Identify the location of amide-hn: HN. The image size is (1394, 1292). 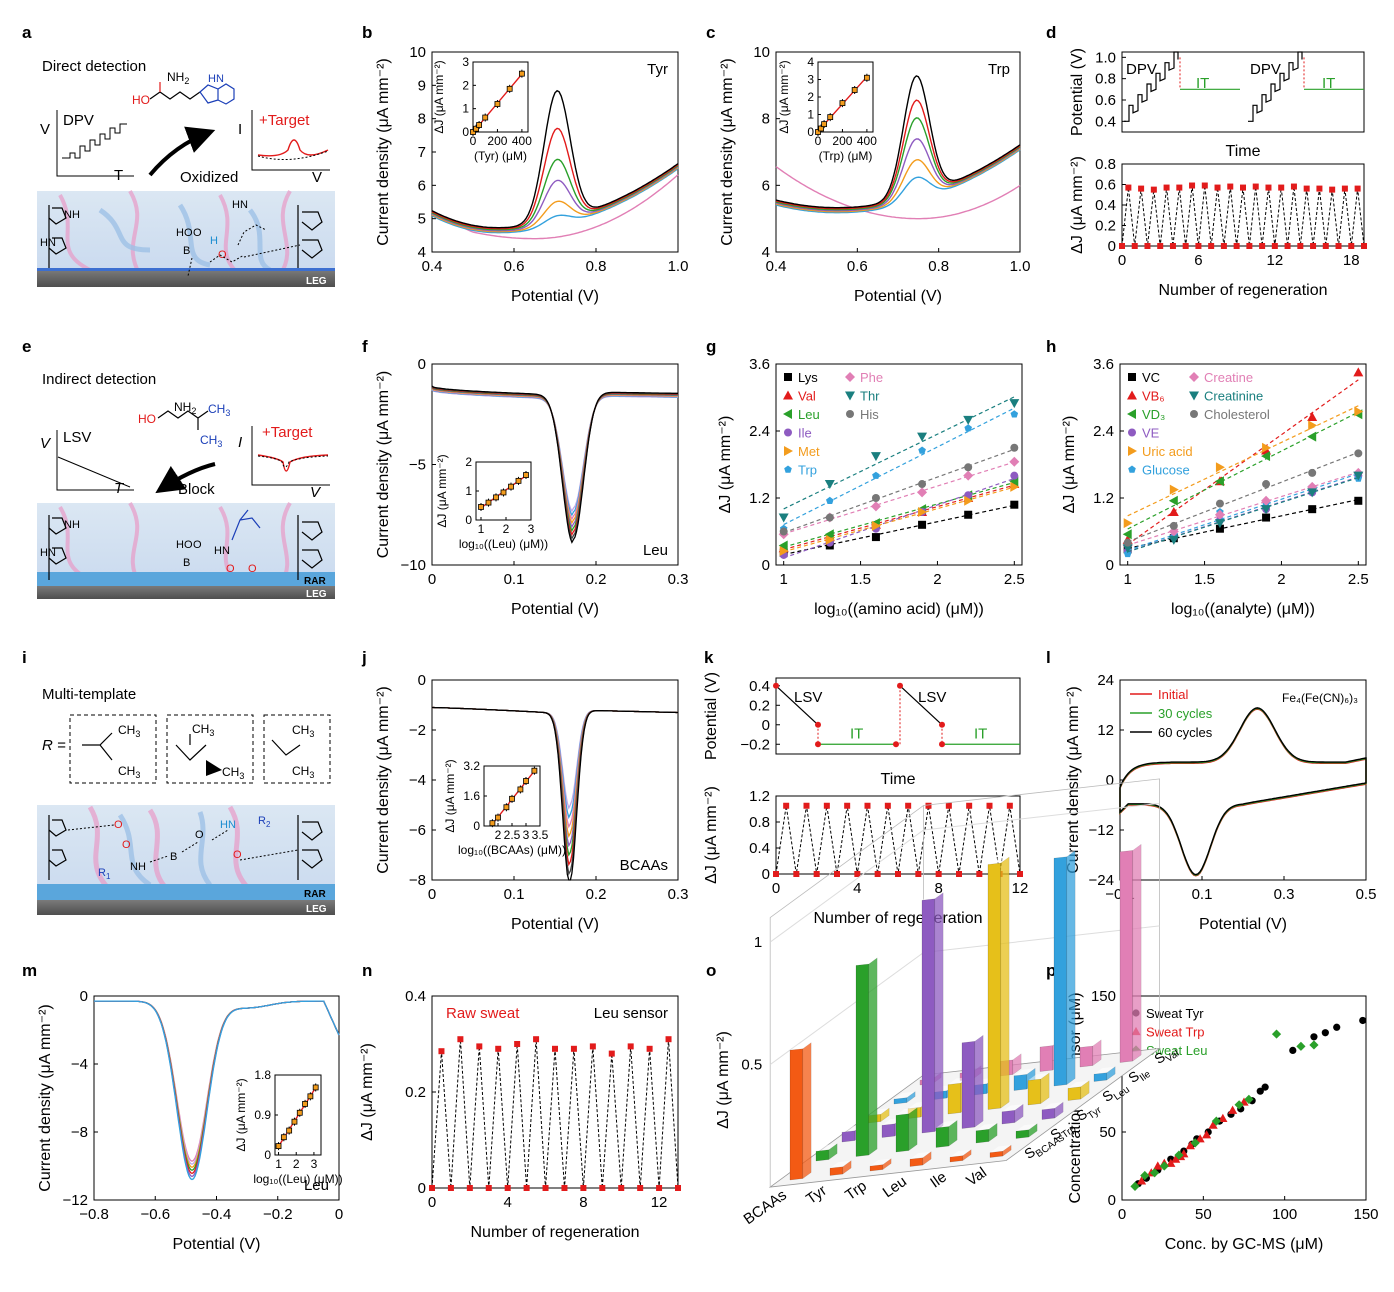
(222, 551).